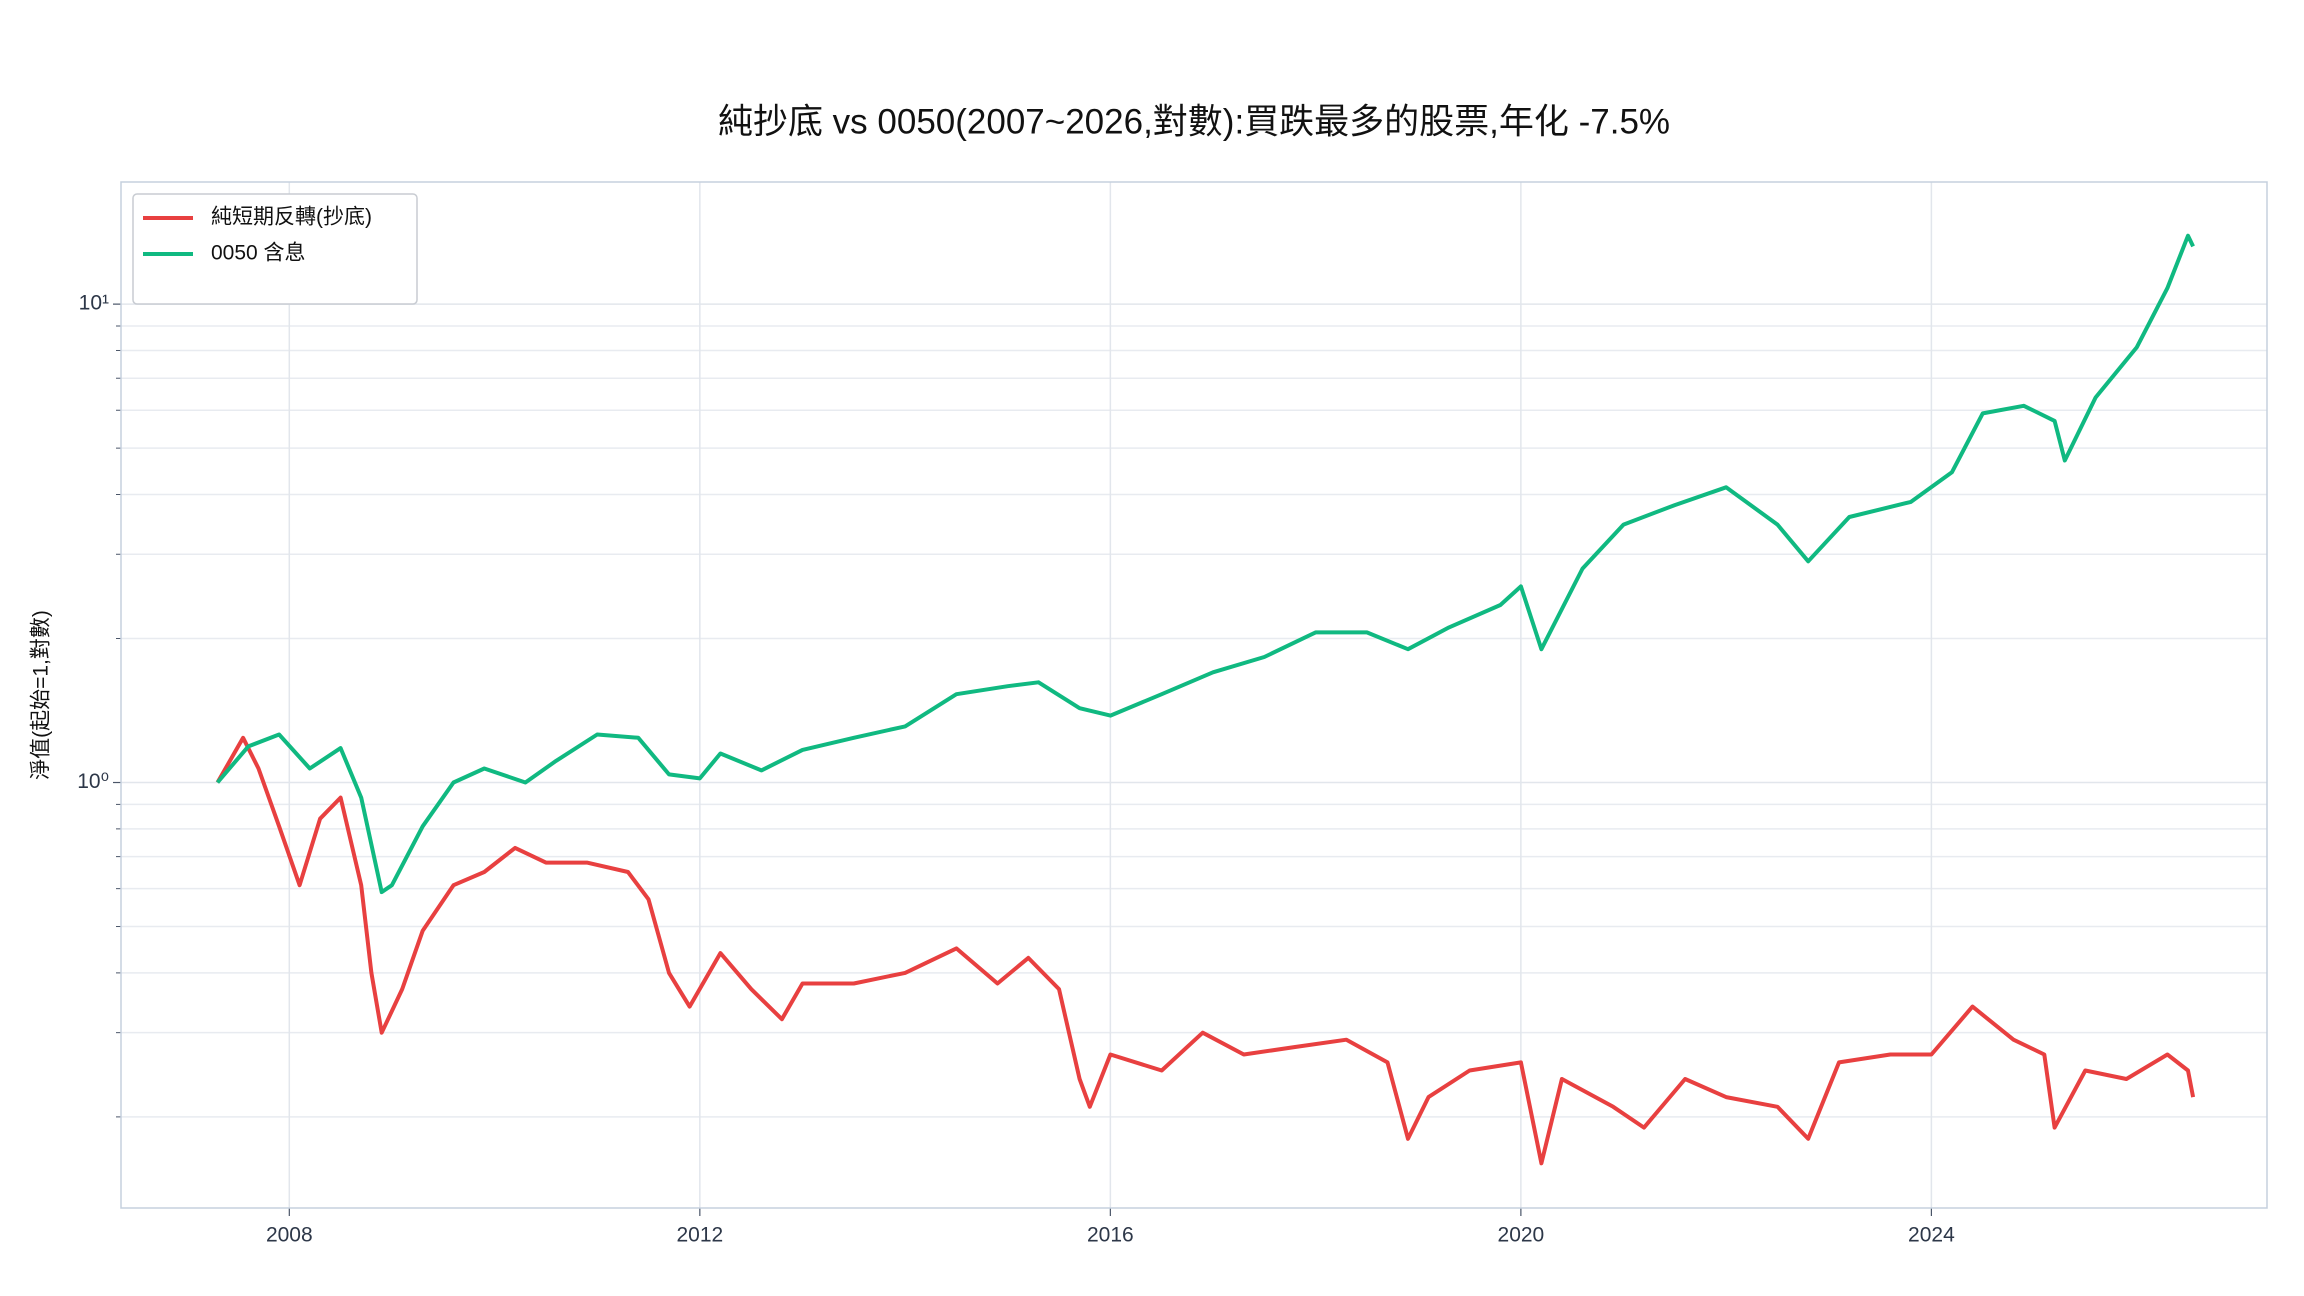  I want to click on legend-label: 純短期反轉(抄底), so click(291, 217).